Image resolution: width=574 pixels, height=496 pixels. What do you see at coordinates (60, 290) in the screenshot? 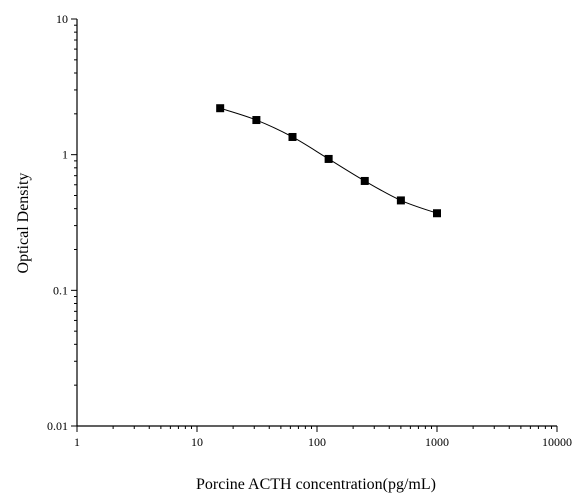
I see `y-tick-label: 0.1` at bounding box center [60, 290].